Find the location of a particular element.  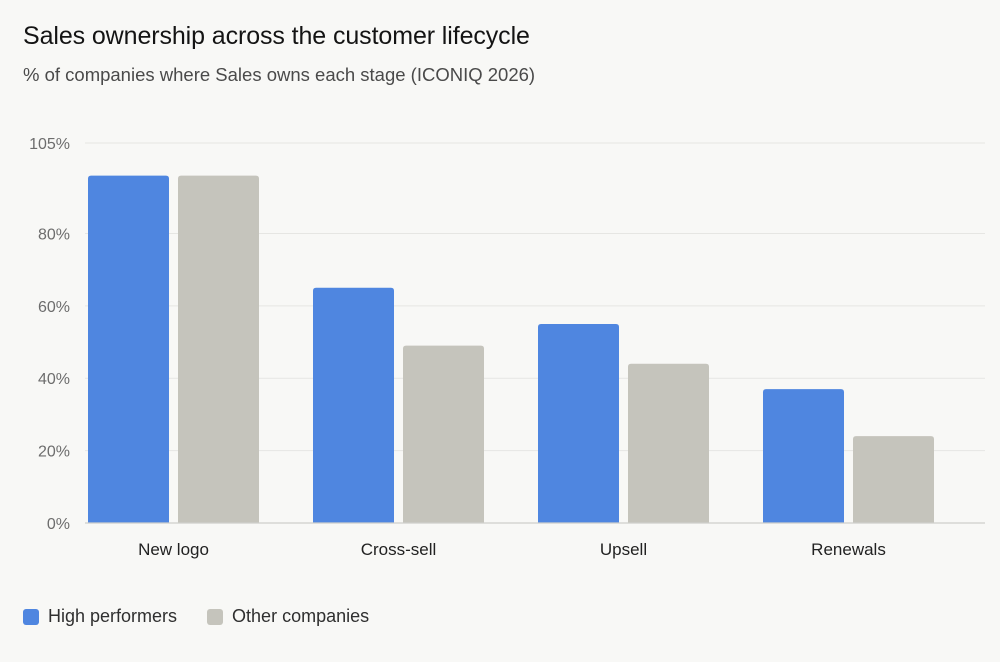

x-category-label: Upsell is located at coordinates (623, 549).